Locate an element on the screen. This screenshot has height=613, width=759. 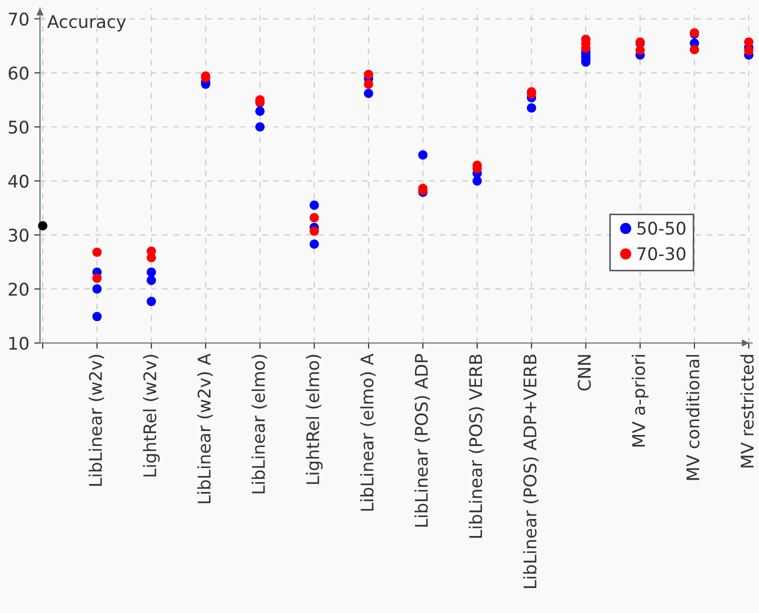
y-tick-label: 70 is located at coordinates (18, 19).